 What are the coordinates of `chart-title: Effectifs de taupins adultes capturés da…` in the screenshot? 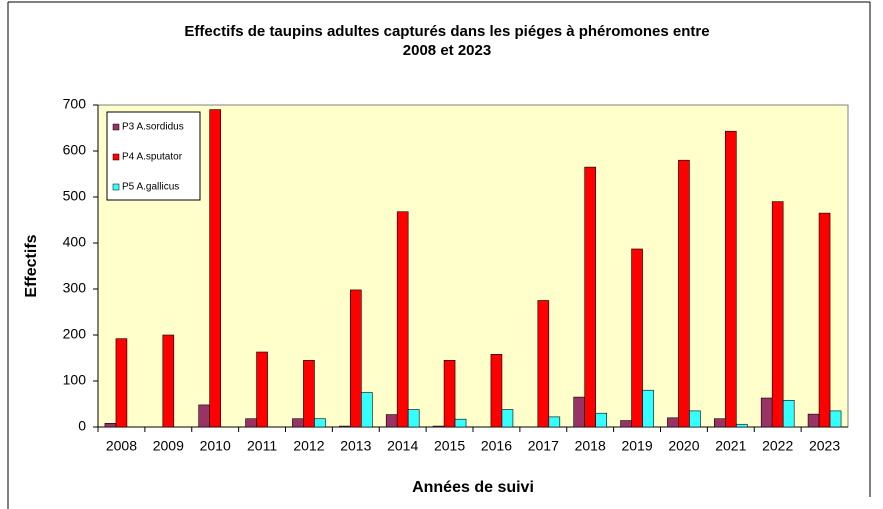 It's located at (446, 31).